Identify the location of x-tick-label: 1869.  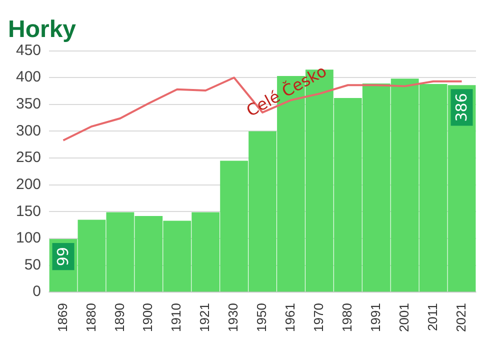
(62, 317).